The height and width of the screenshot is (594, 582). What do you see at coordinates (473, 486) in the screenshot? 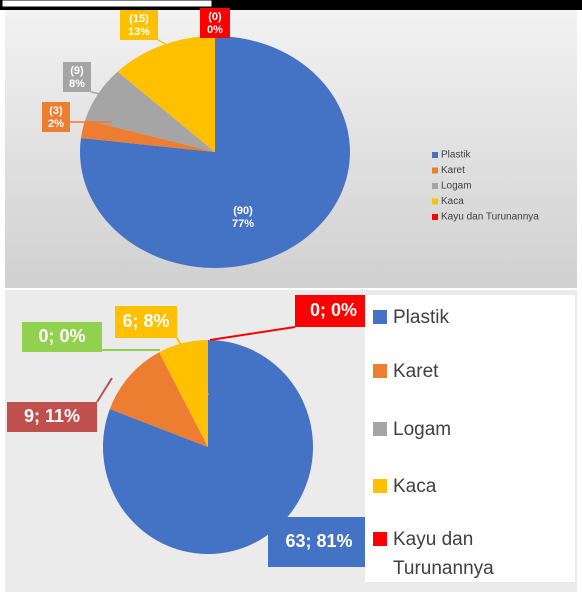
I see `legend-item: Kaca` at bounding box center [473, 486].